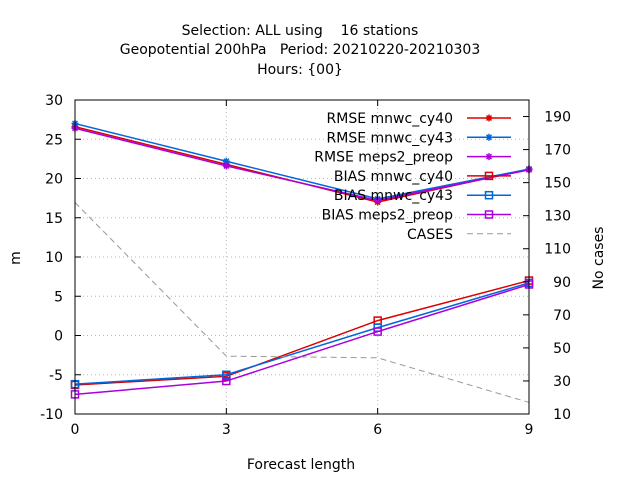 This screenshot has height=480, width=640. I want to click on y2-tick-label: 90, so click(562, 283).